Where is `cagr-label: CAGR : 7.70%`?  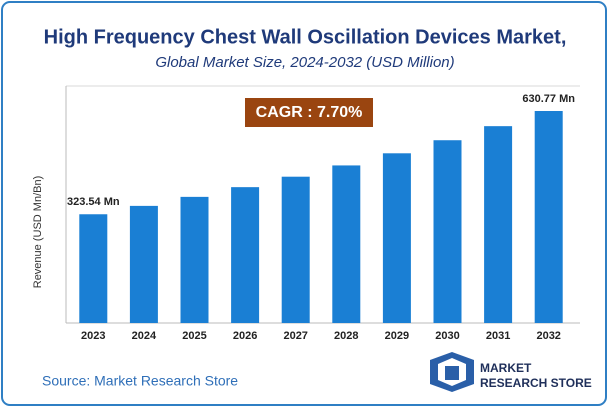 cagr-label: CAGR : 7.70% is located at coordinates (309, 112).